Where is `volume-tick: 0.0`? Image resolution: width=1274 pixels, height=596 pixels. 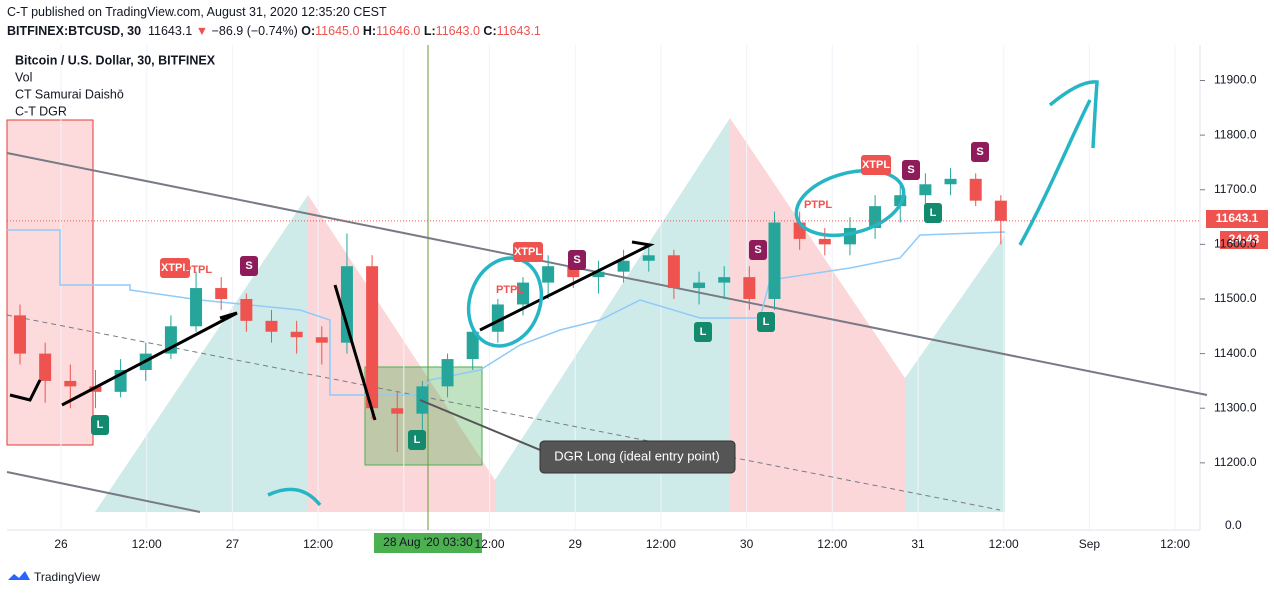
volume-tick: 0.0 is located at coordinates (1233, 525).